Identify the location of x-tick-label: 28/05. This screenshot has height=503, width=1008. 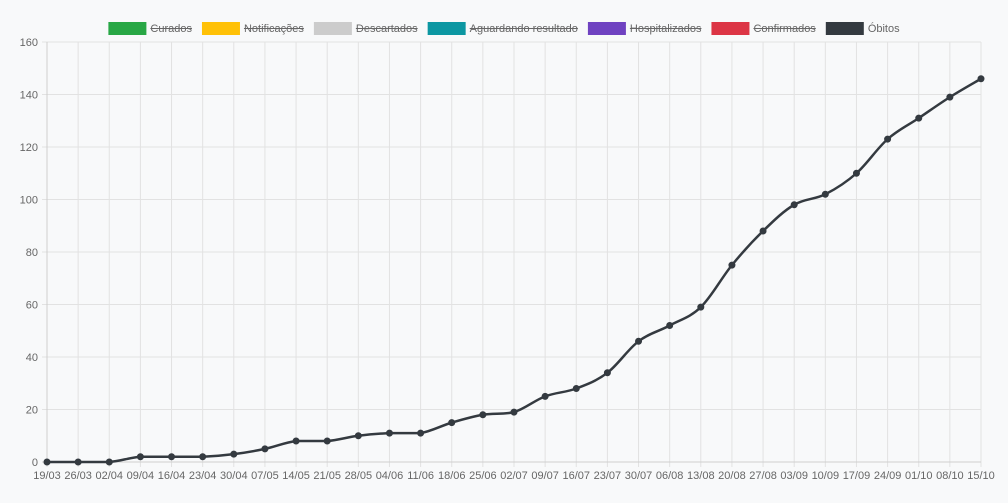
(359, 476).